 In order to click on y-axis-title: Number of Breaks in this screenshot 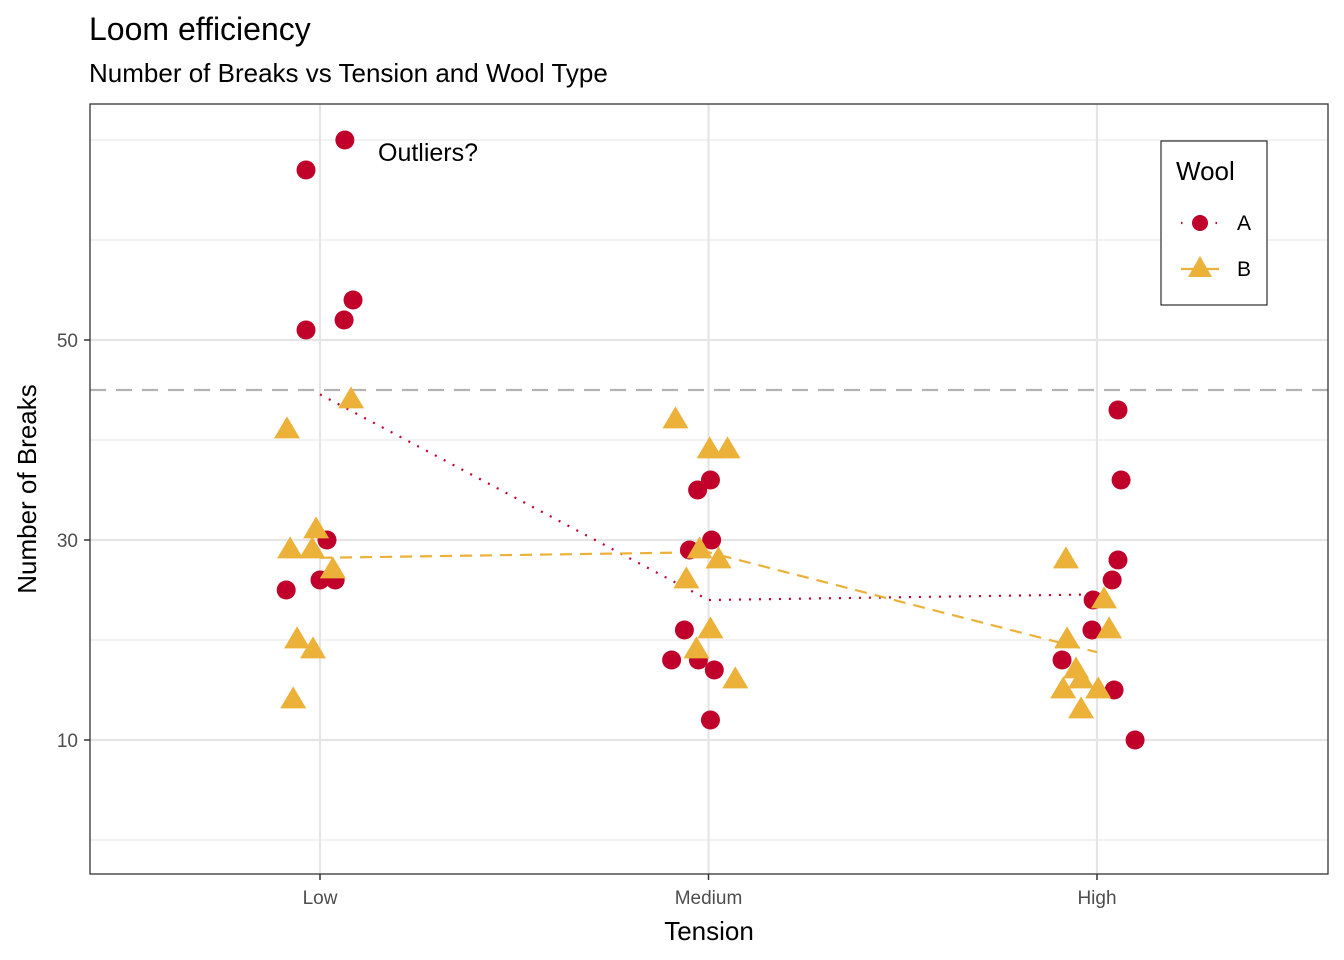, I will do `click(27, 489)`.